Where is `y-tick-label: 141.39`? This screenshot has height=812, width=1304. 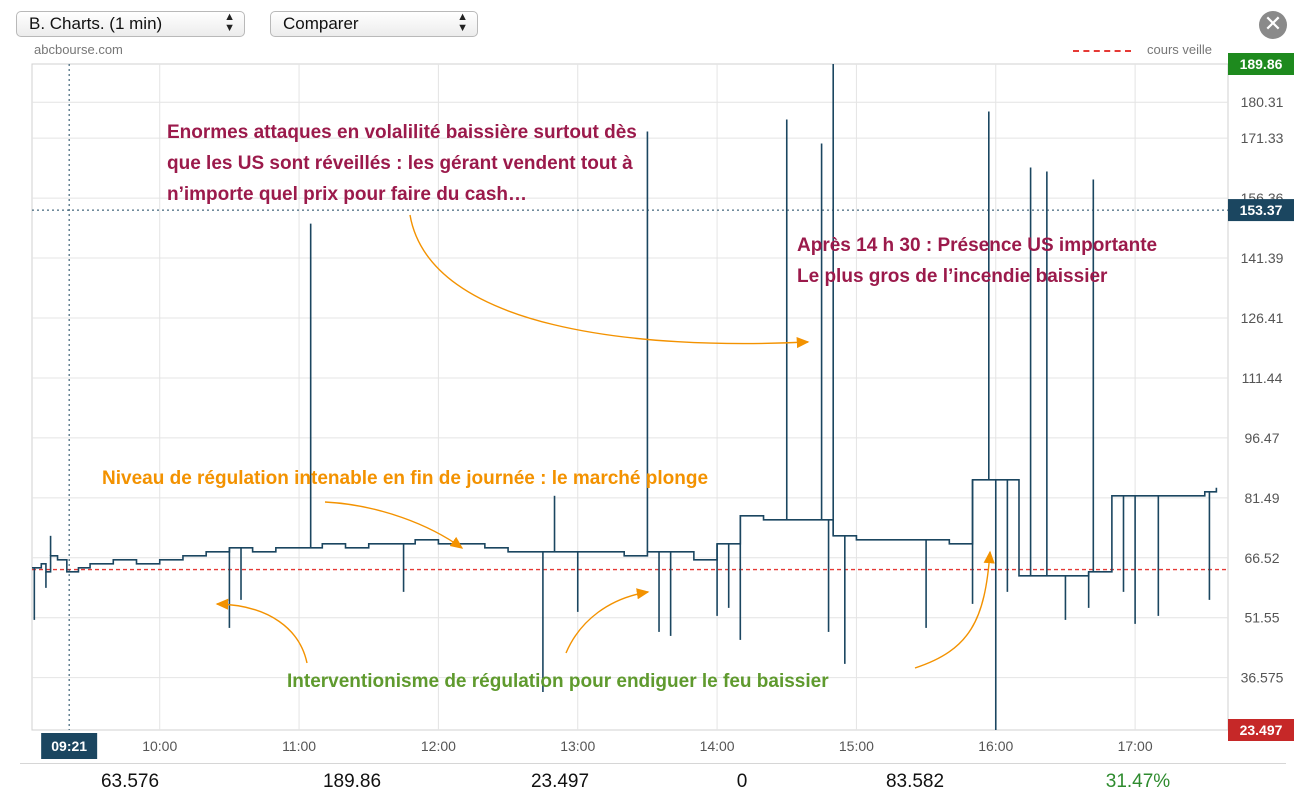
y-tick-label: 141.39 is located at coordinates (1262, 258).